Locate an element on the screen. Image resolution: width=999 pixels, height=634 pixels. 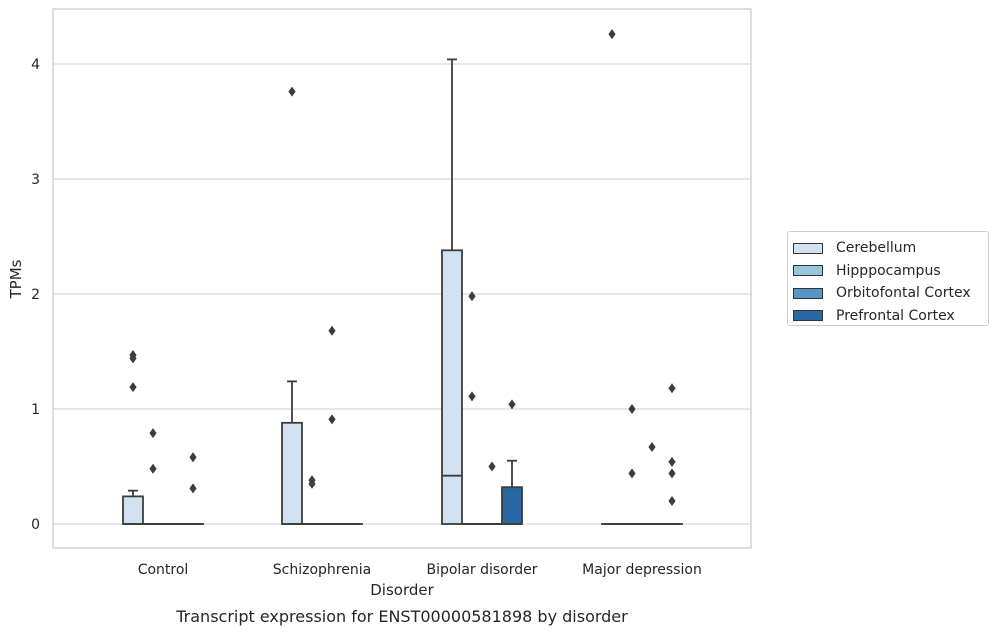
y-axis-label: TPMs is located at coordinates (16, 279).